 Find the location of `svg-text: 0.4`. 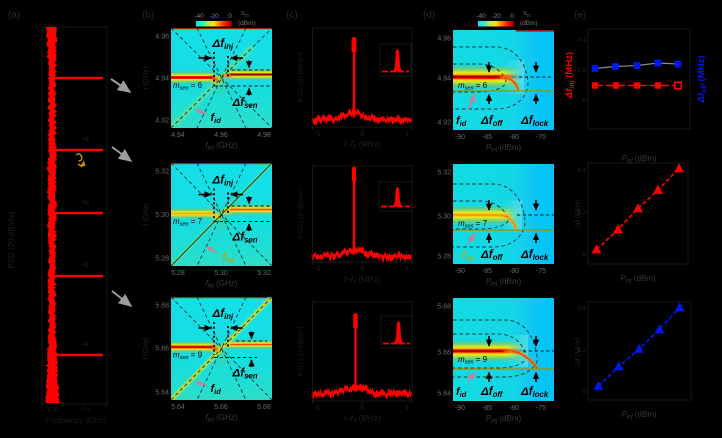

svg-text: 0.4 is located at coordinates (582, 41).